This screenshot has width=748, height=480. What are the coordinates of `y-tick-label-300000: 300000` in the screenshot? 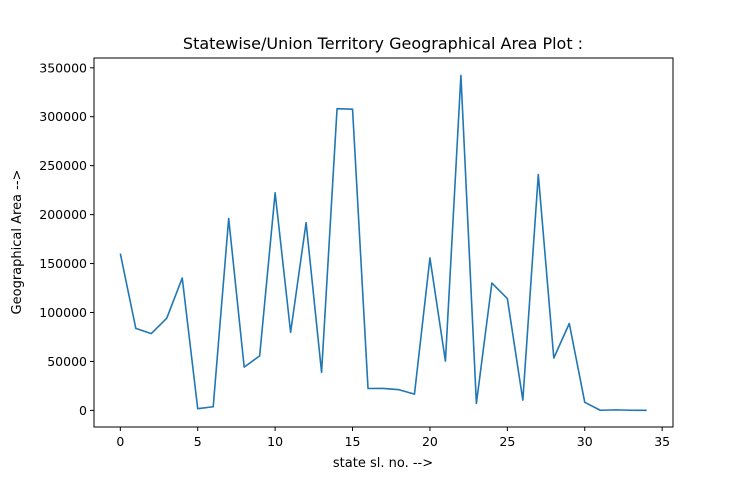 It's located at (63, 116).